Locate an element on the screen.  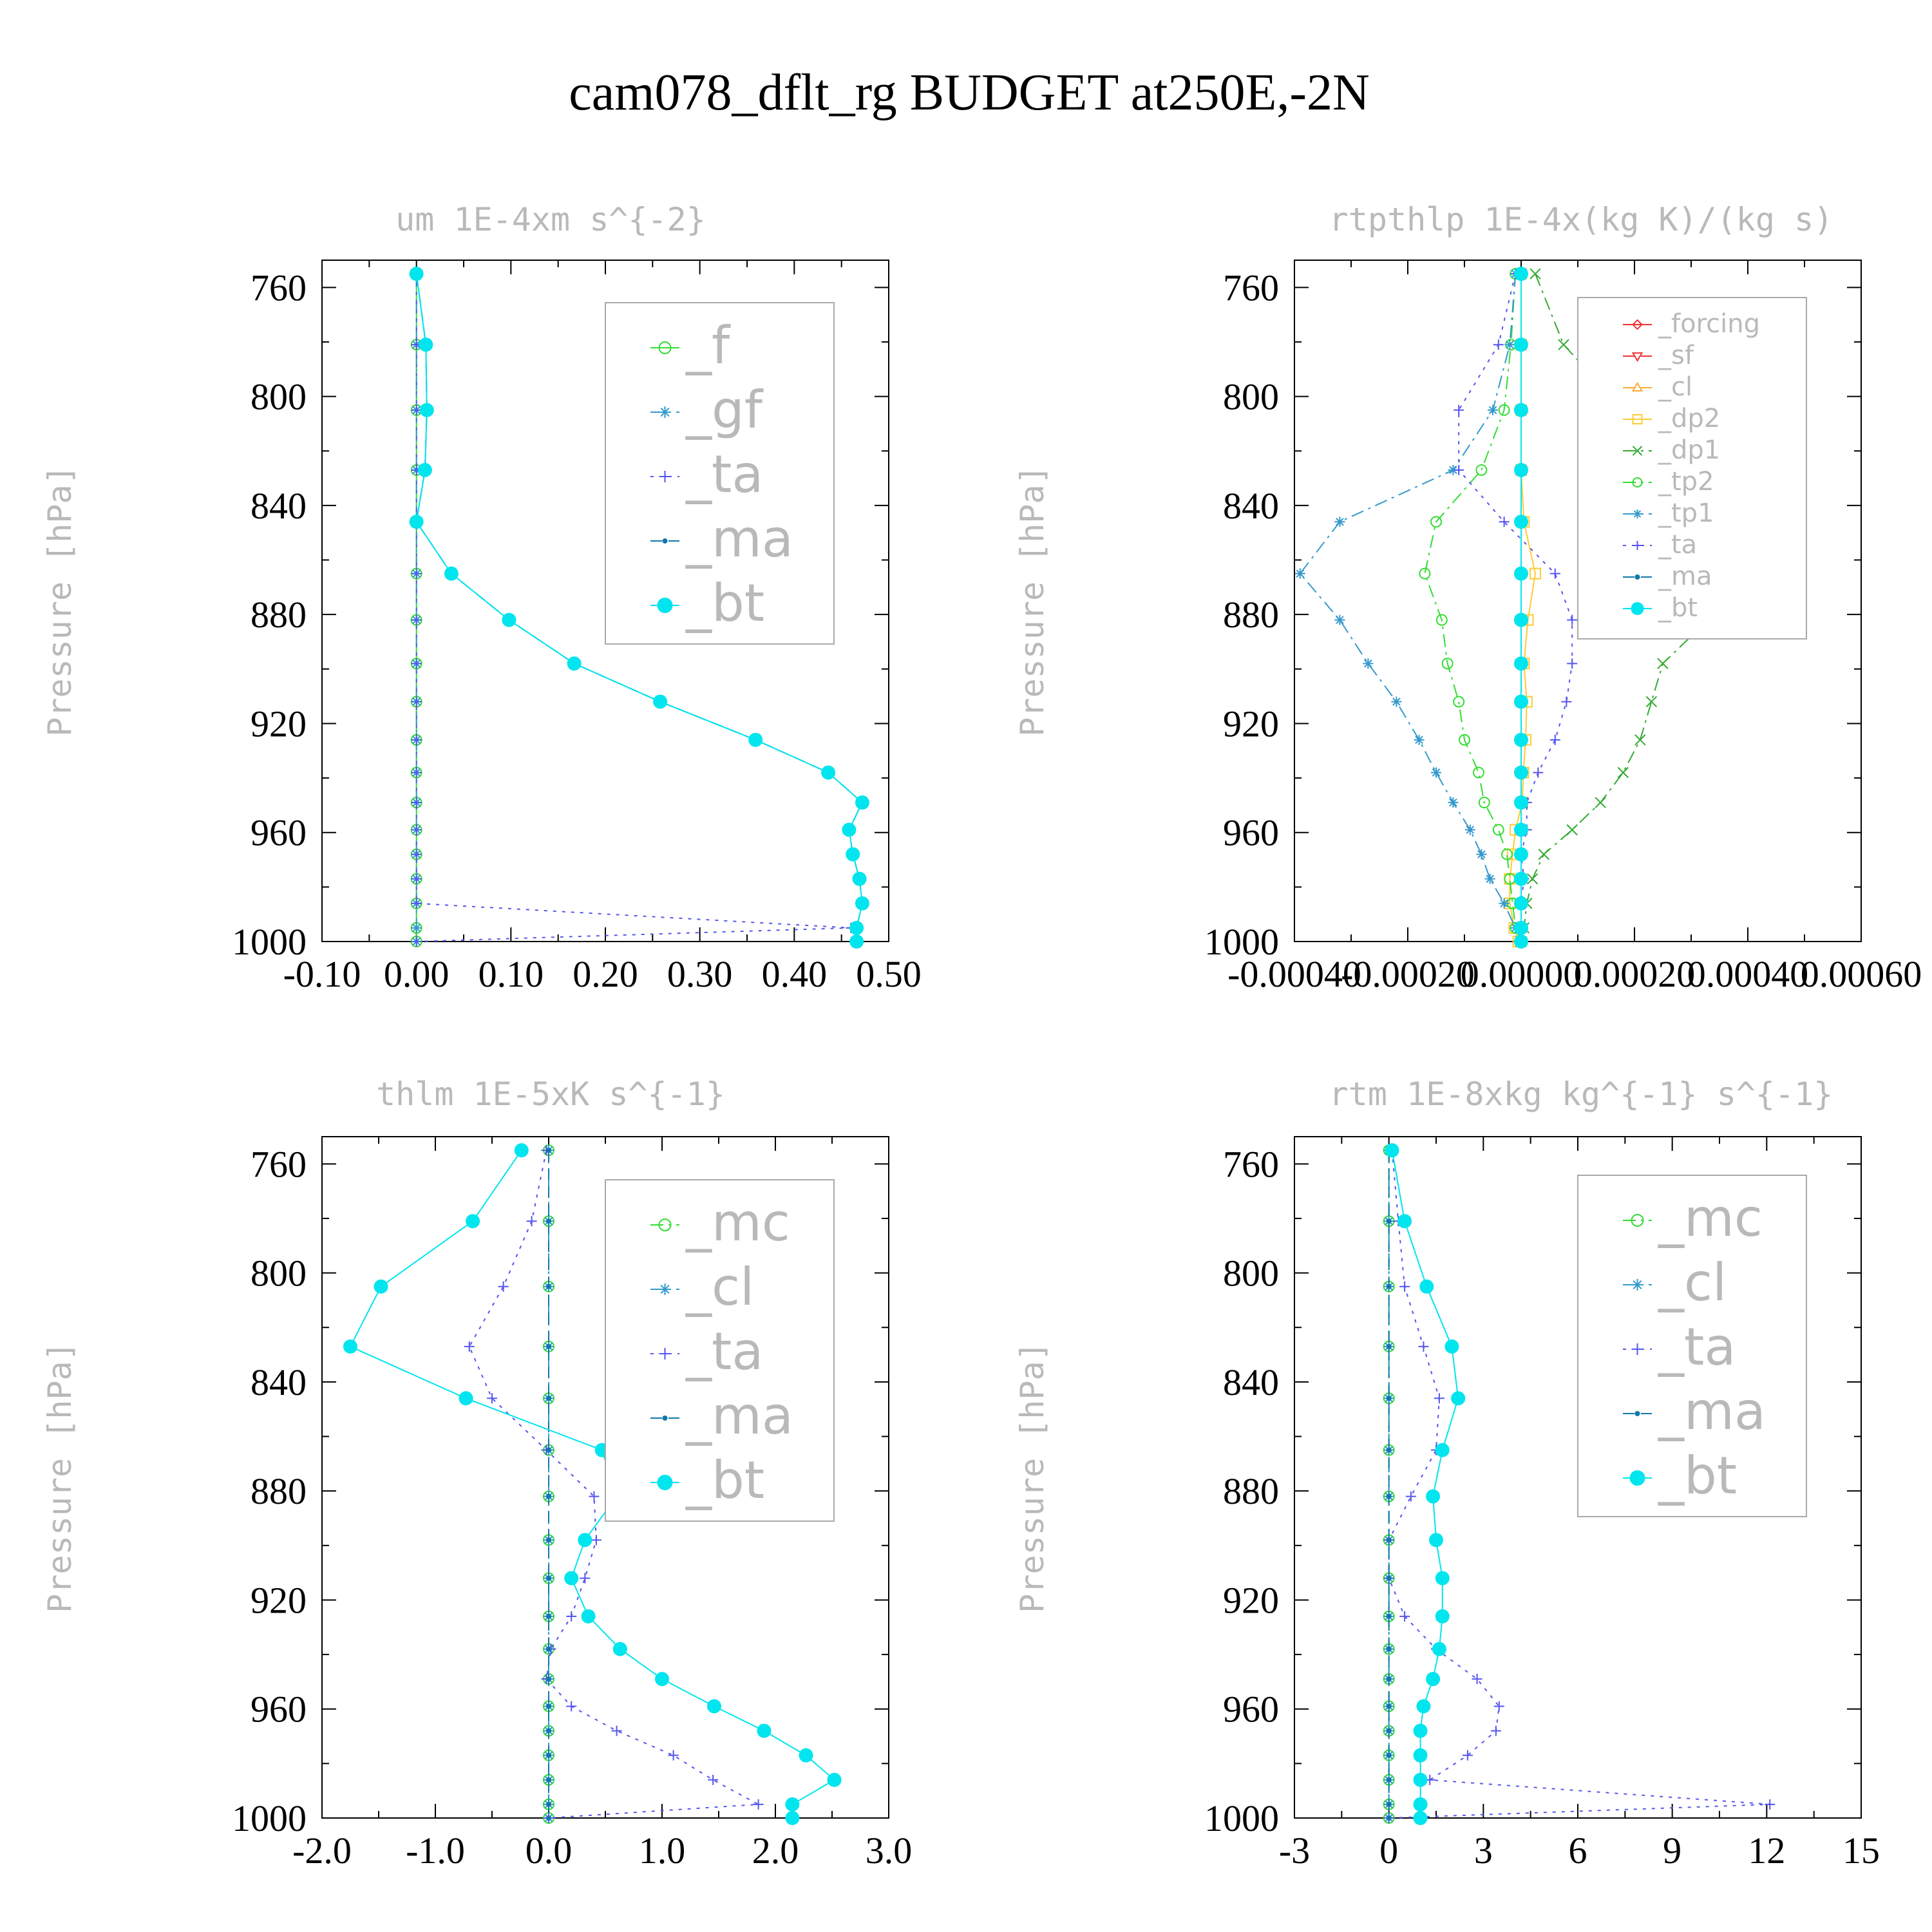
x-tick-label: 1.0 is located at coordinates (662, 1851).